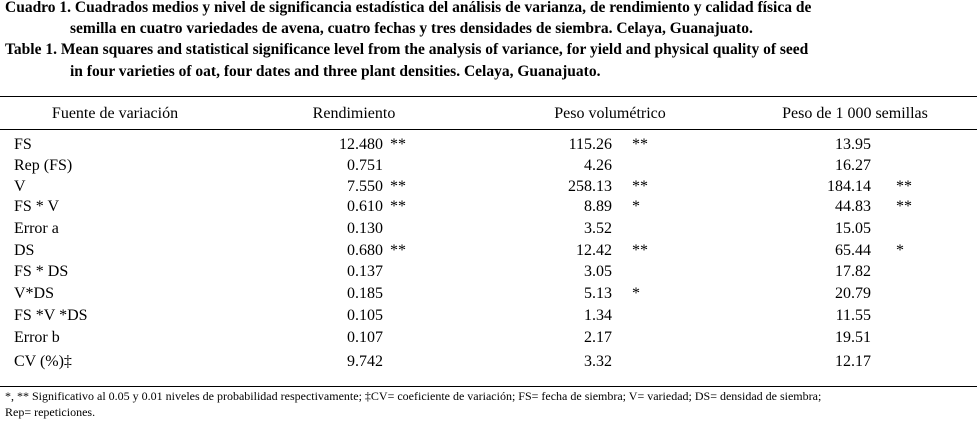 Image resolution: width=977 pixels, height=425 pixels. Describe the element at coordinates (365, 228) in the screenshot. I see `value-cell: 0.130` at that location.